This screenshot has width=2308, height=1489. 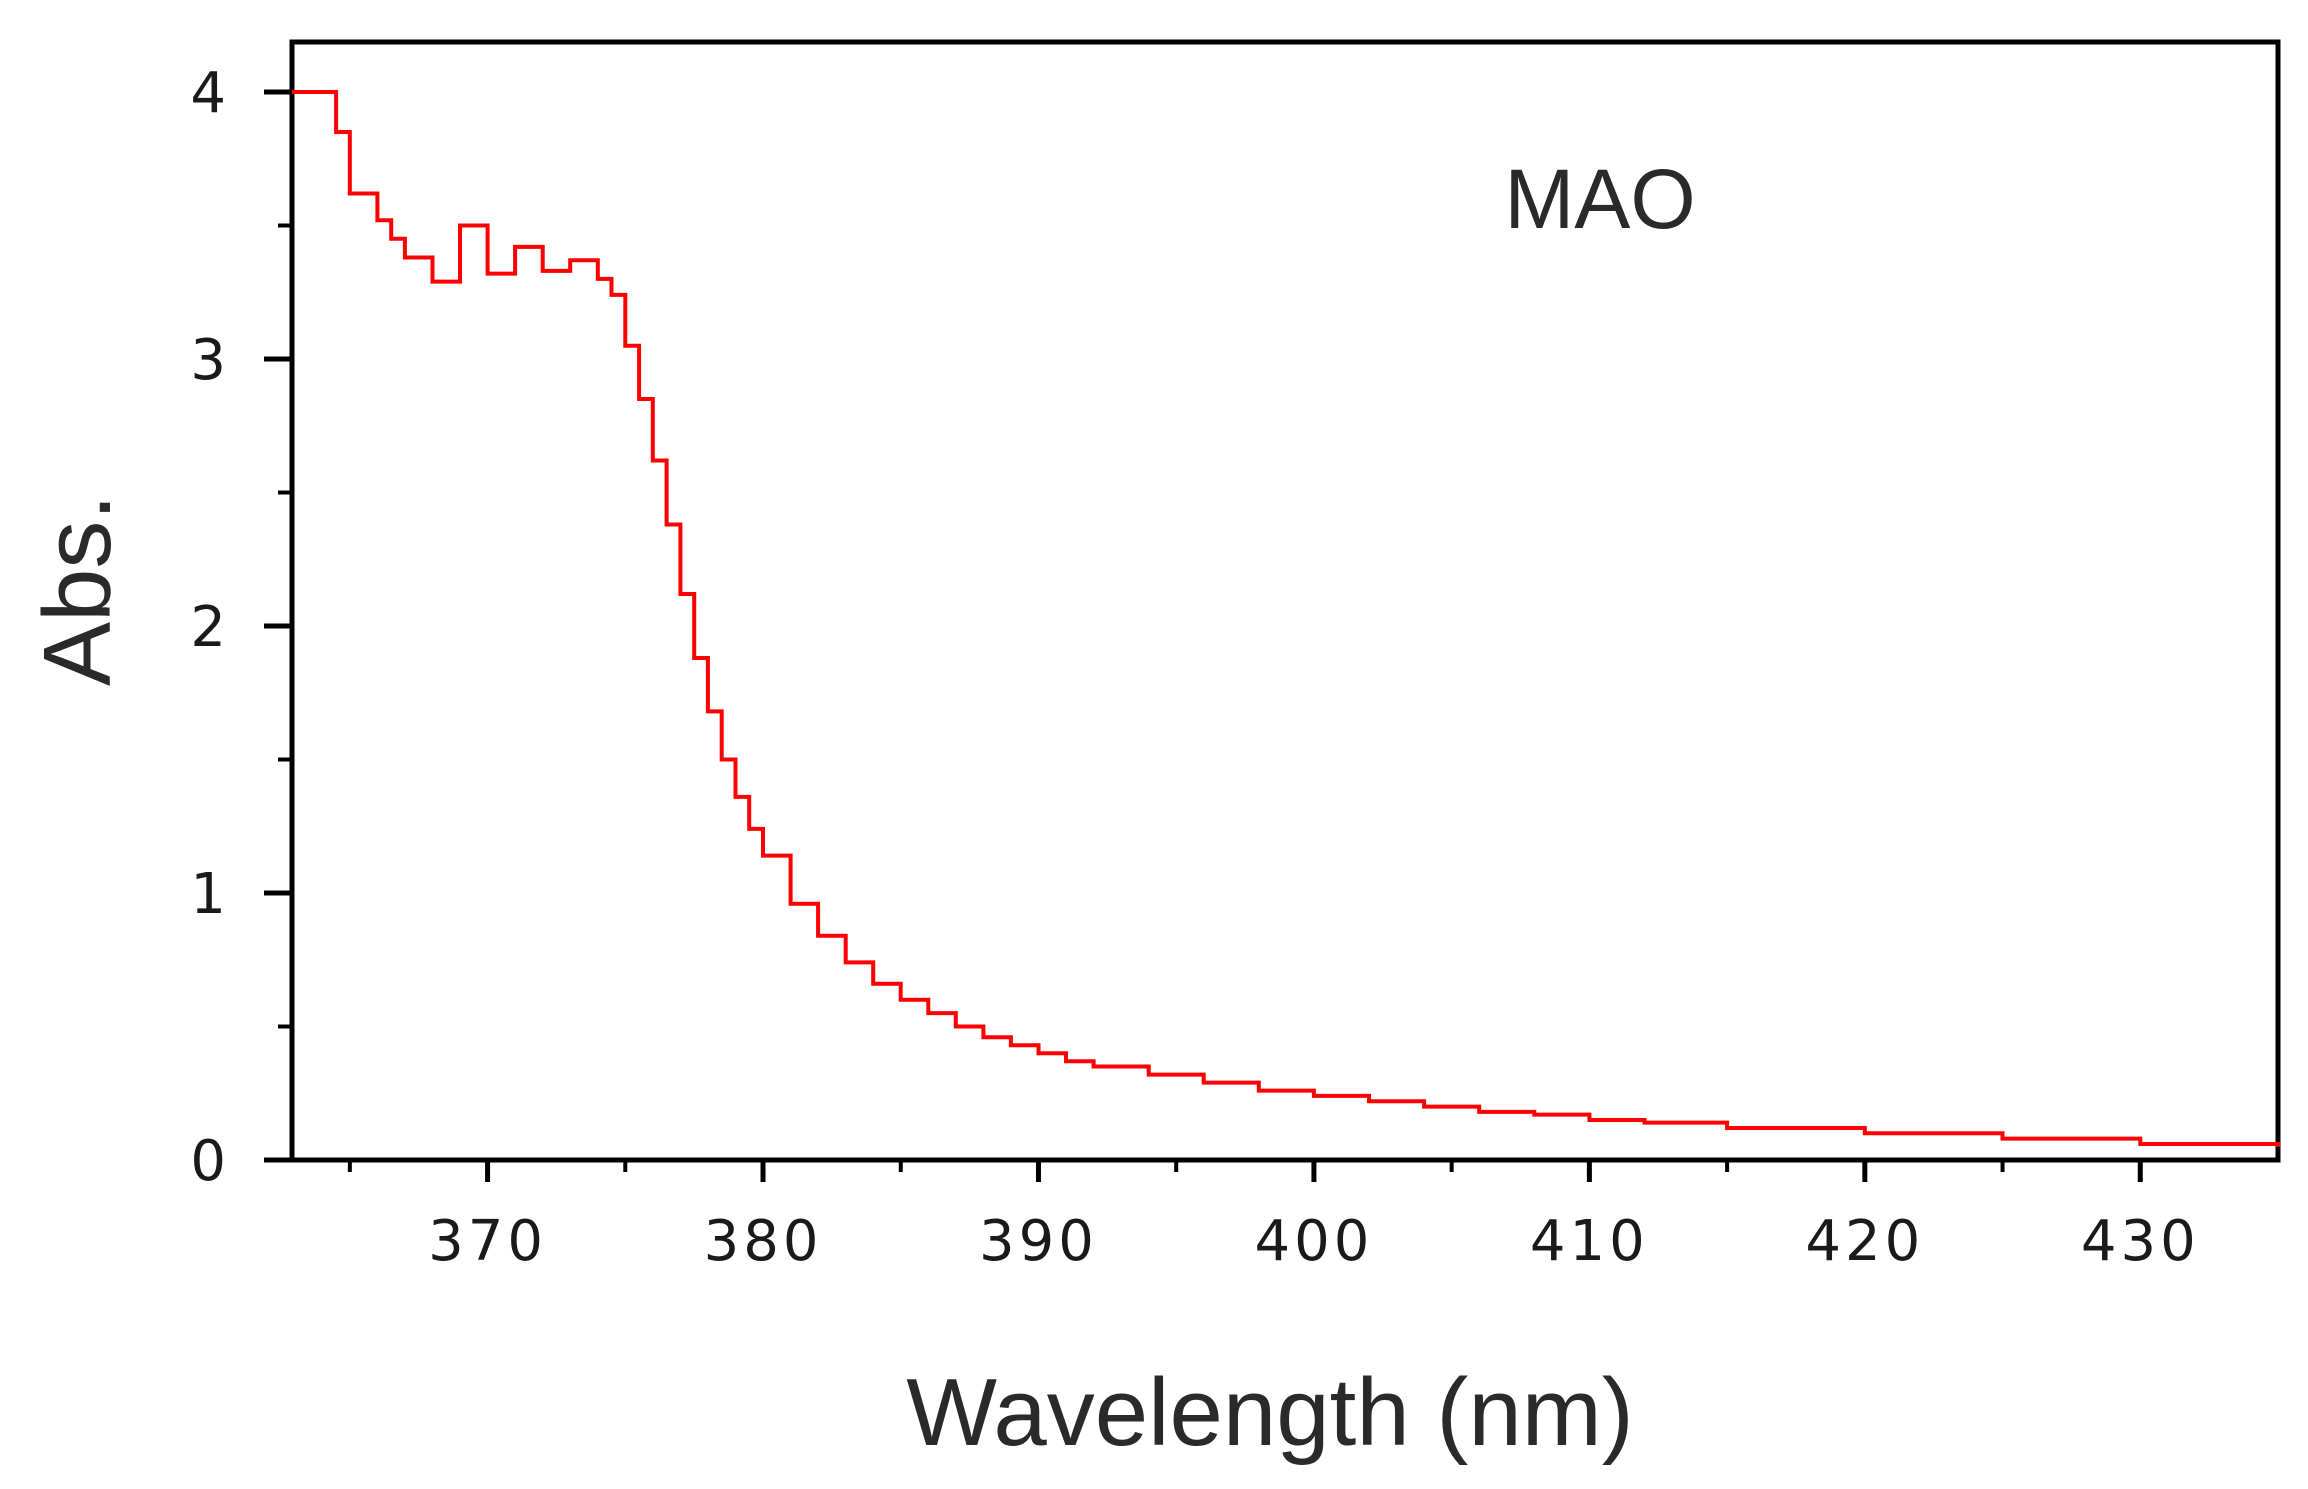 What do you see at coordinates (77, 590) in the screenshot?
I see `y-axis-title: Abs.` at bounding box center [77, 590].